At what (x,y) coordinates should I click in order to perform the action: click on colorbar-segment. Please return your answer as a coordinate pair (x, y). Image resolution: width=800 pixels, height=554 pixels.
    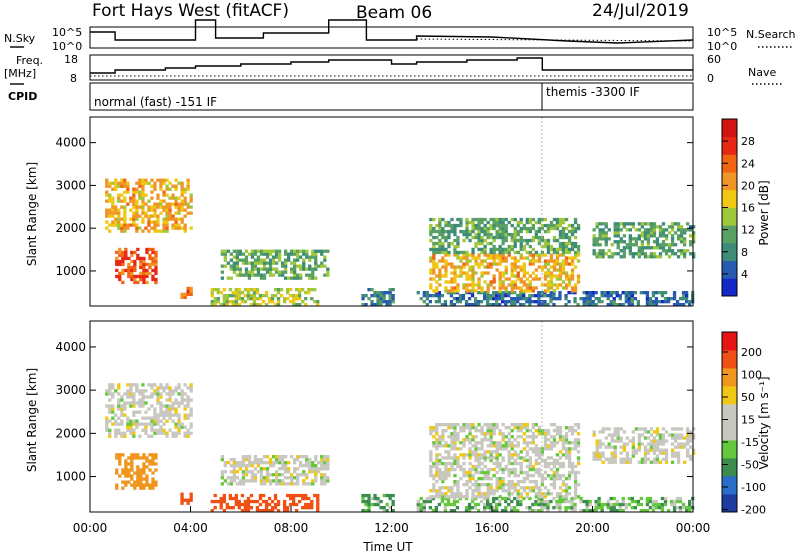
    Looking at the image, I should click on (729, 341).